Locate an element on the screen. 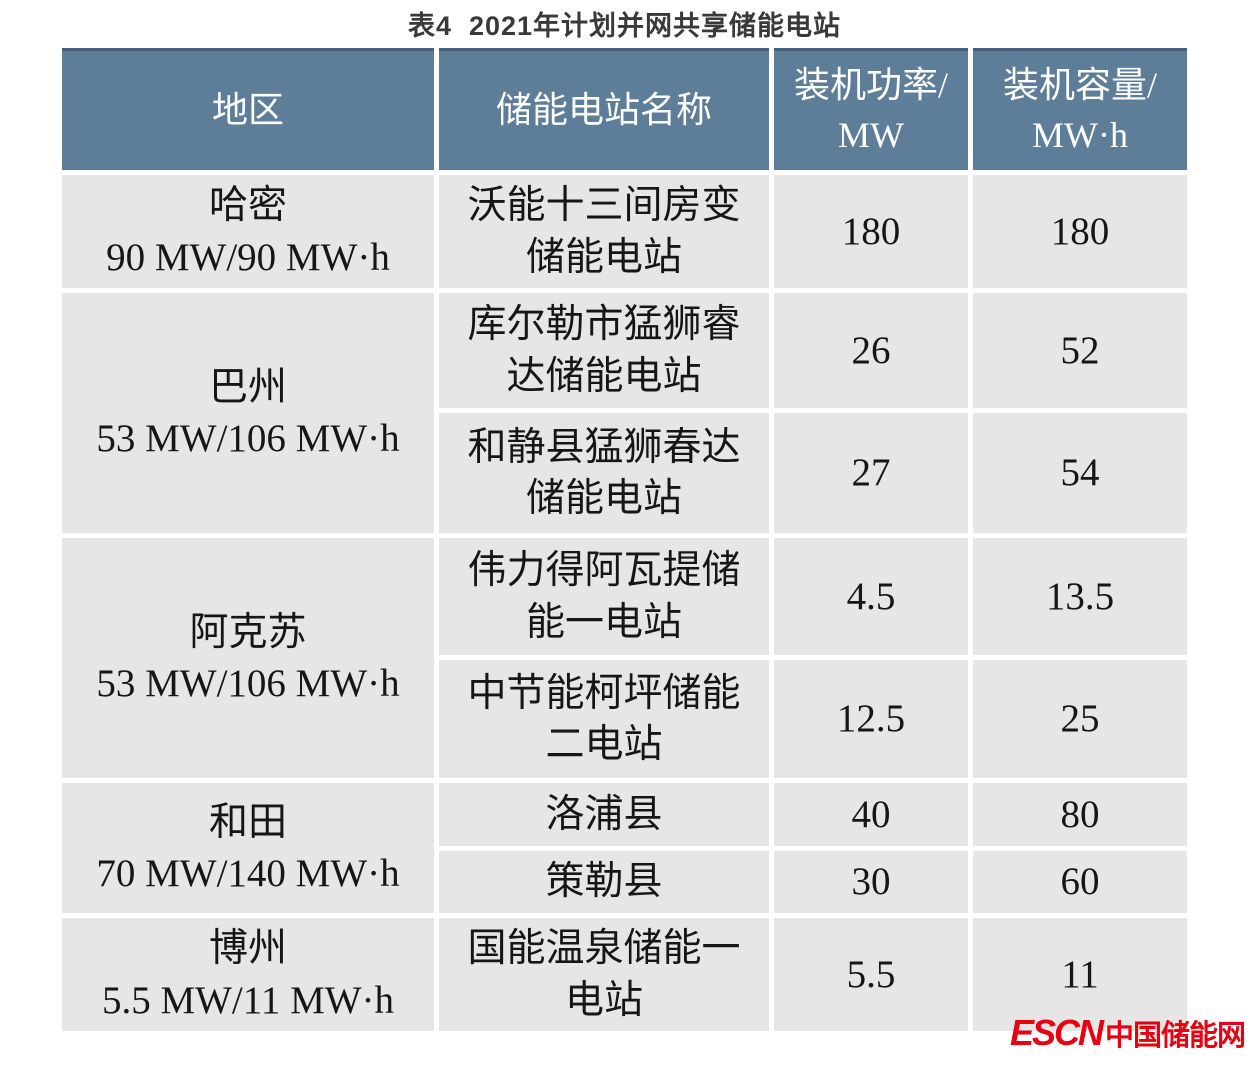  power-value: 4.5 is located at coordinates (871, 596).